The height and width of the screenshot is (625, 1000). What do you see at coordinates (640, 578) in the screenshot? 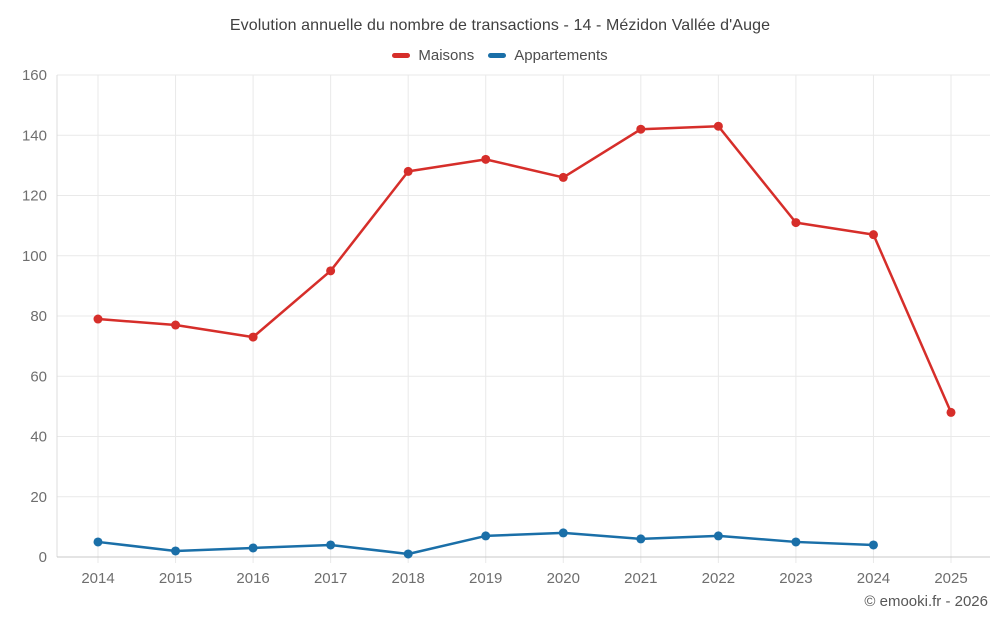
I see `x-tick-label: 2021` at bounding box center [640, 578].